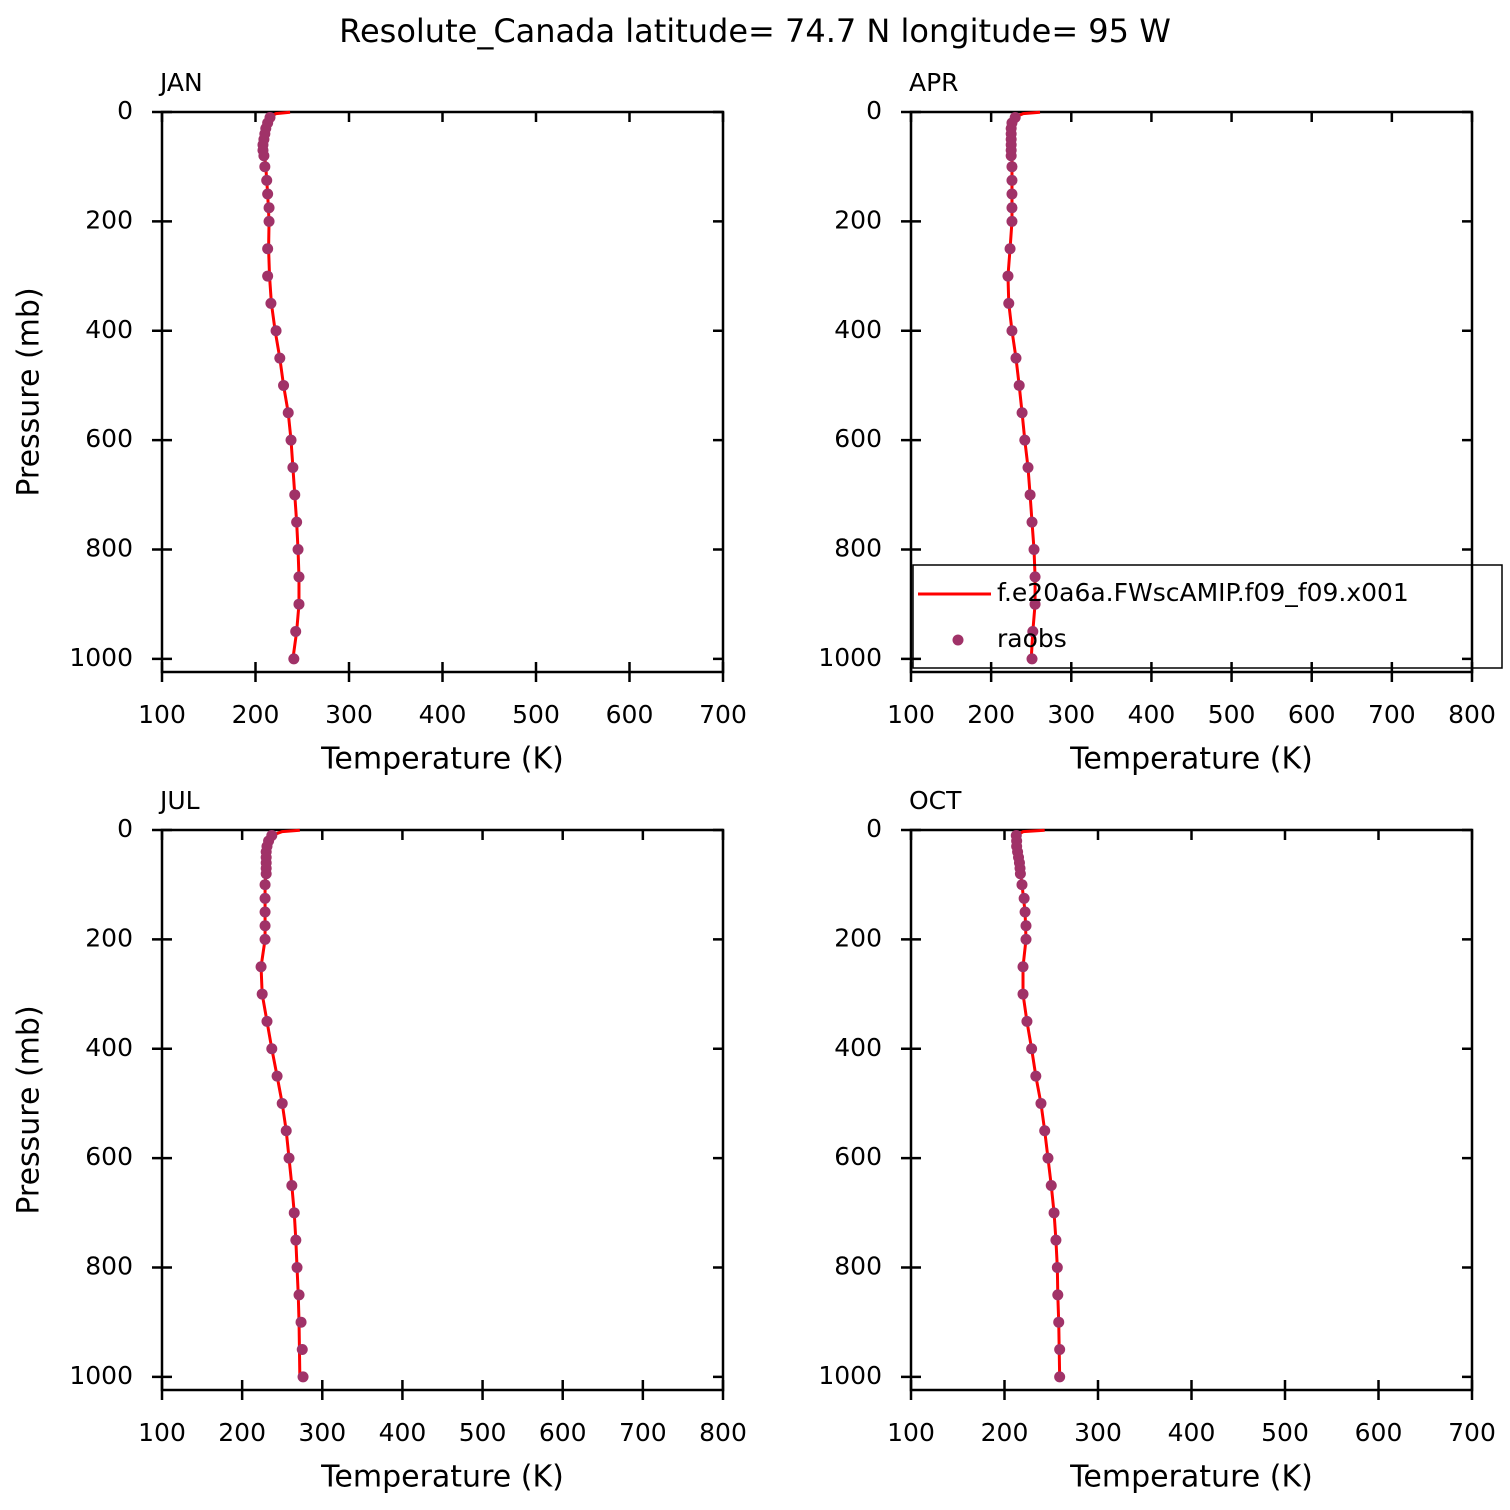 The height and width of the screenshot is (1510, 1510). I want to click on panel-title: JAN, so click(180, 82).